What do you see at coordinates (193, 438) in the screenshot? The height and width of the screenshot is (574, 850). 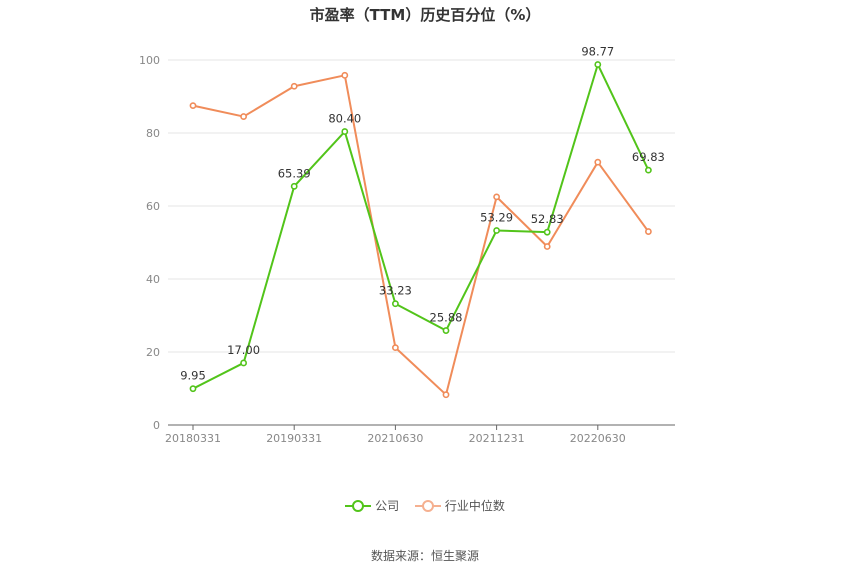 I see `x-tick-label: 20180331` at bounding box center [193, 438].